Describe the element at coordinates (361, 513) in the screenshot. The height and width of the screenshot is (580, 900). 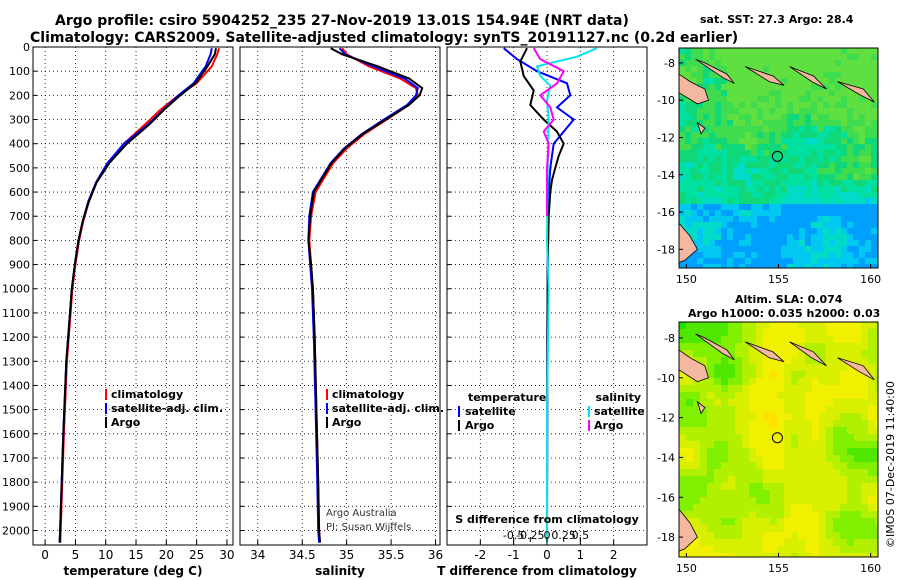
I see `salinity-annotation-line1: Argo Australia` at that location.